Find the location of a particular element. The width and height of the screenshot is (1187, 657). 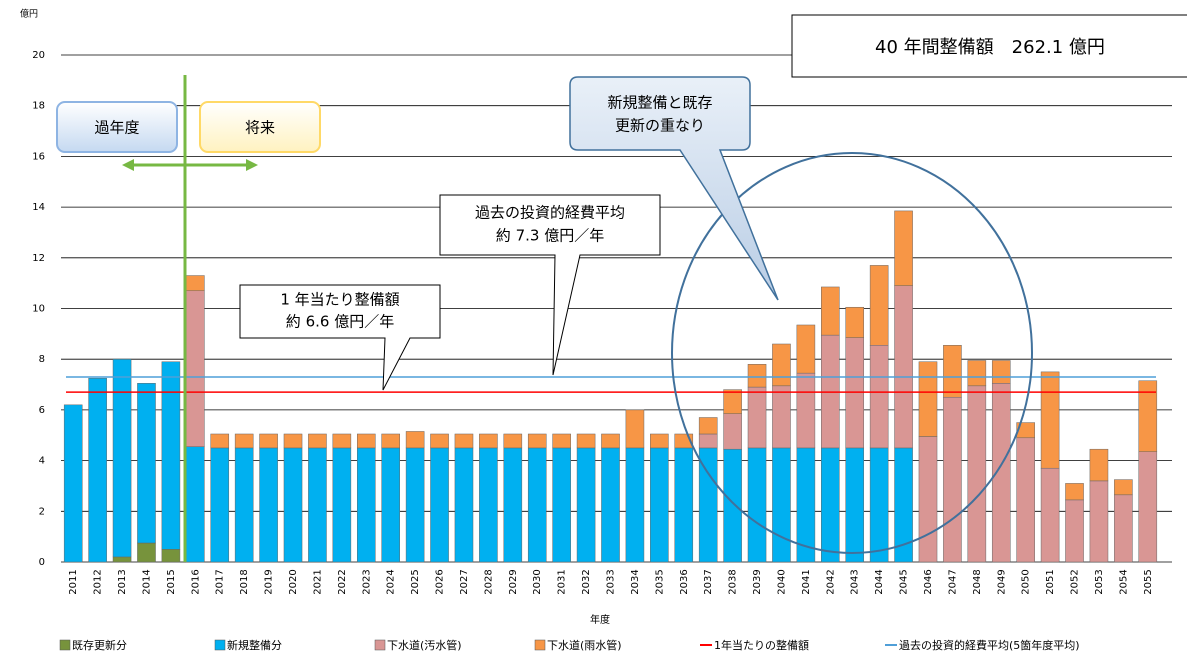

past-box is located at coordinates (117, 127).